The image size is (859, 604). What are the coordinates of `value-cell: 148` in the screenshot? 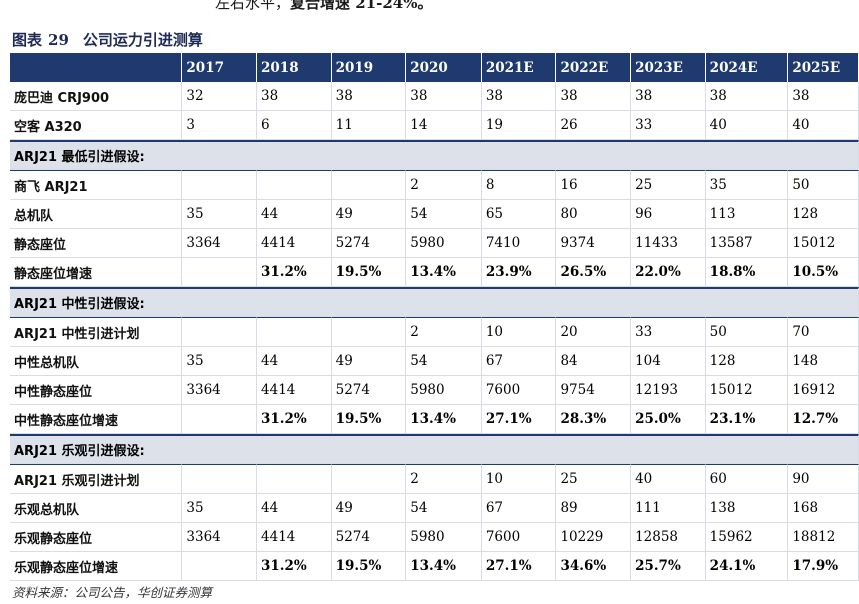 It's located at (823, 361).